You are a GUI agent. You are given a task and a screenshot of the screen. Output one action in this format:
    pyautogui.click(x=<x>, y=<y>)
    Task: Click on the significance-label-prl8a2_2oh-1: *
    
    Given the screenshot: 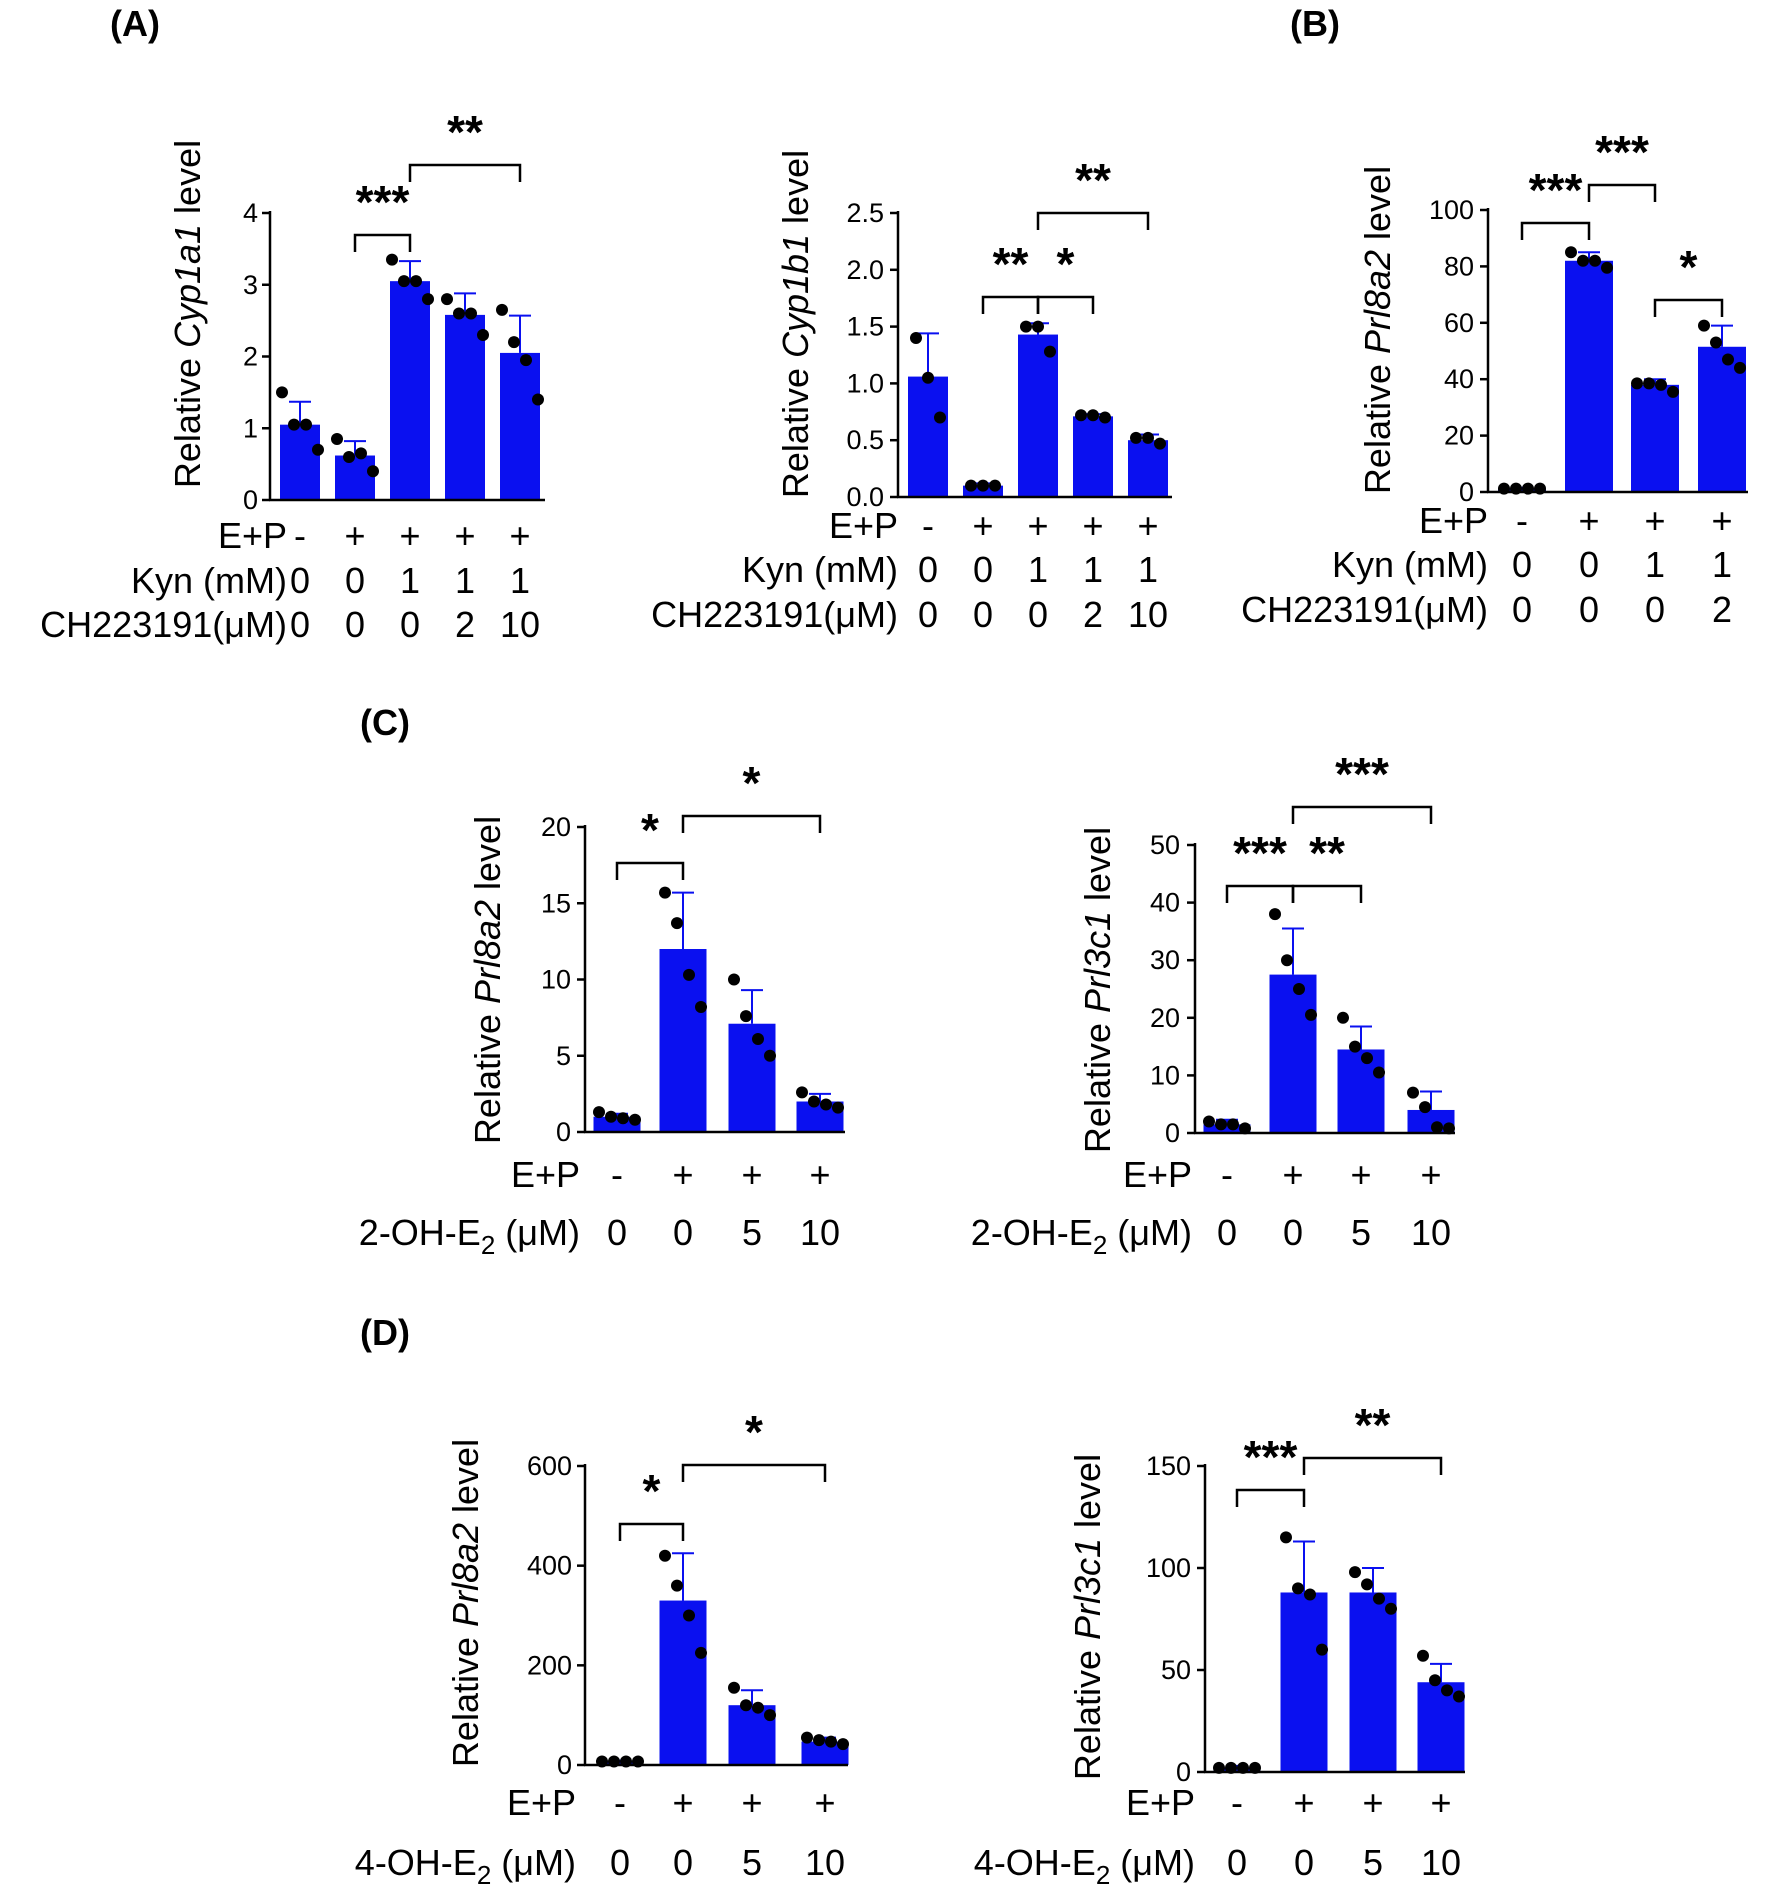 What is the action you would take?
    pyautogui.click(x=752, y=783)
    